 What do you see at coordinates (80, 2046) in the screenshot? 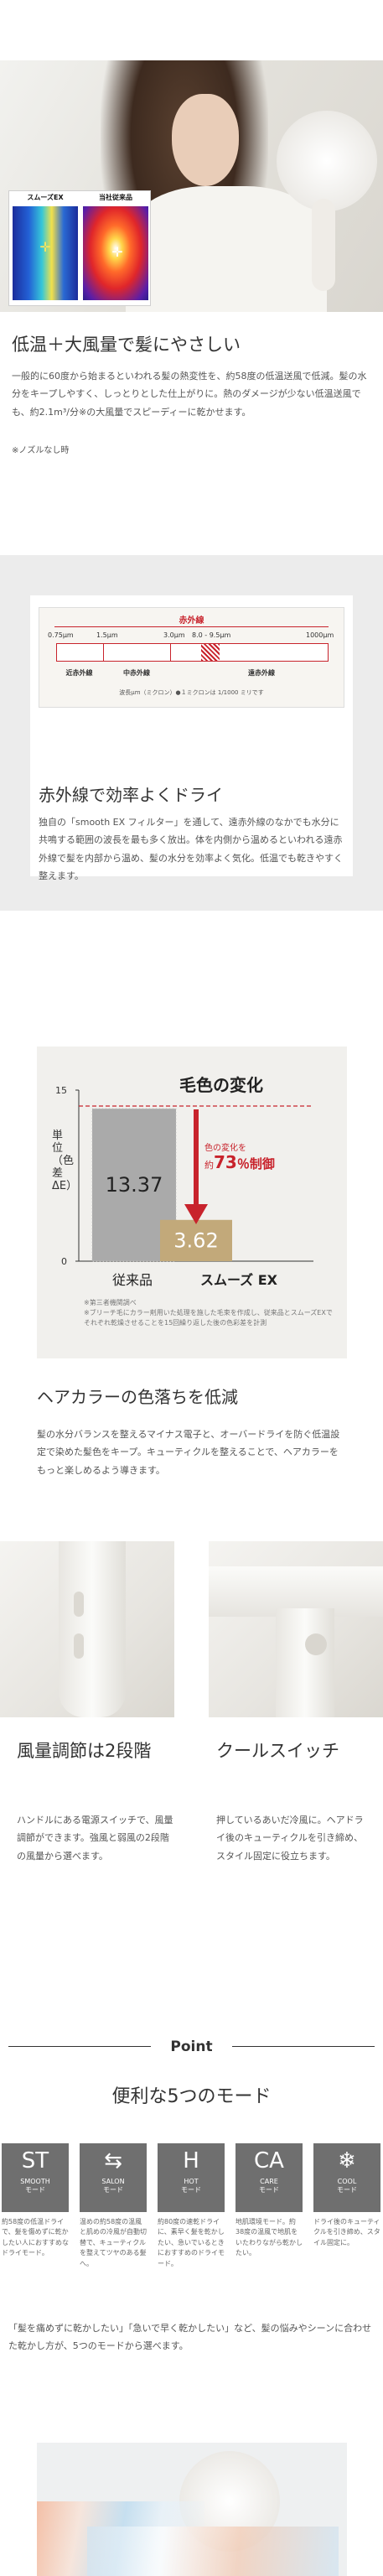
I see `point-rule-left` at bounding box center [80, 2046].